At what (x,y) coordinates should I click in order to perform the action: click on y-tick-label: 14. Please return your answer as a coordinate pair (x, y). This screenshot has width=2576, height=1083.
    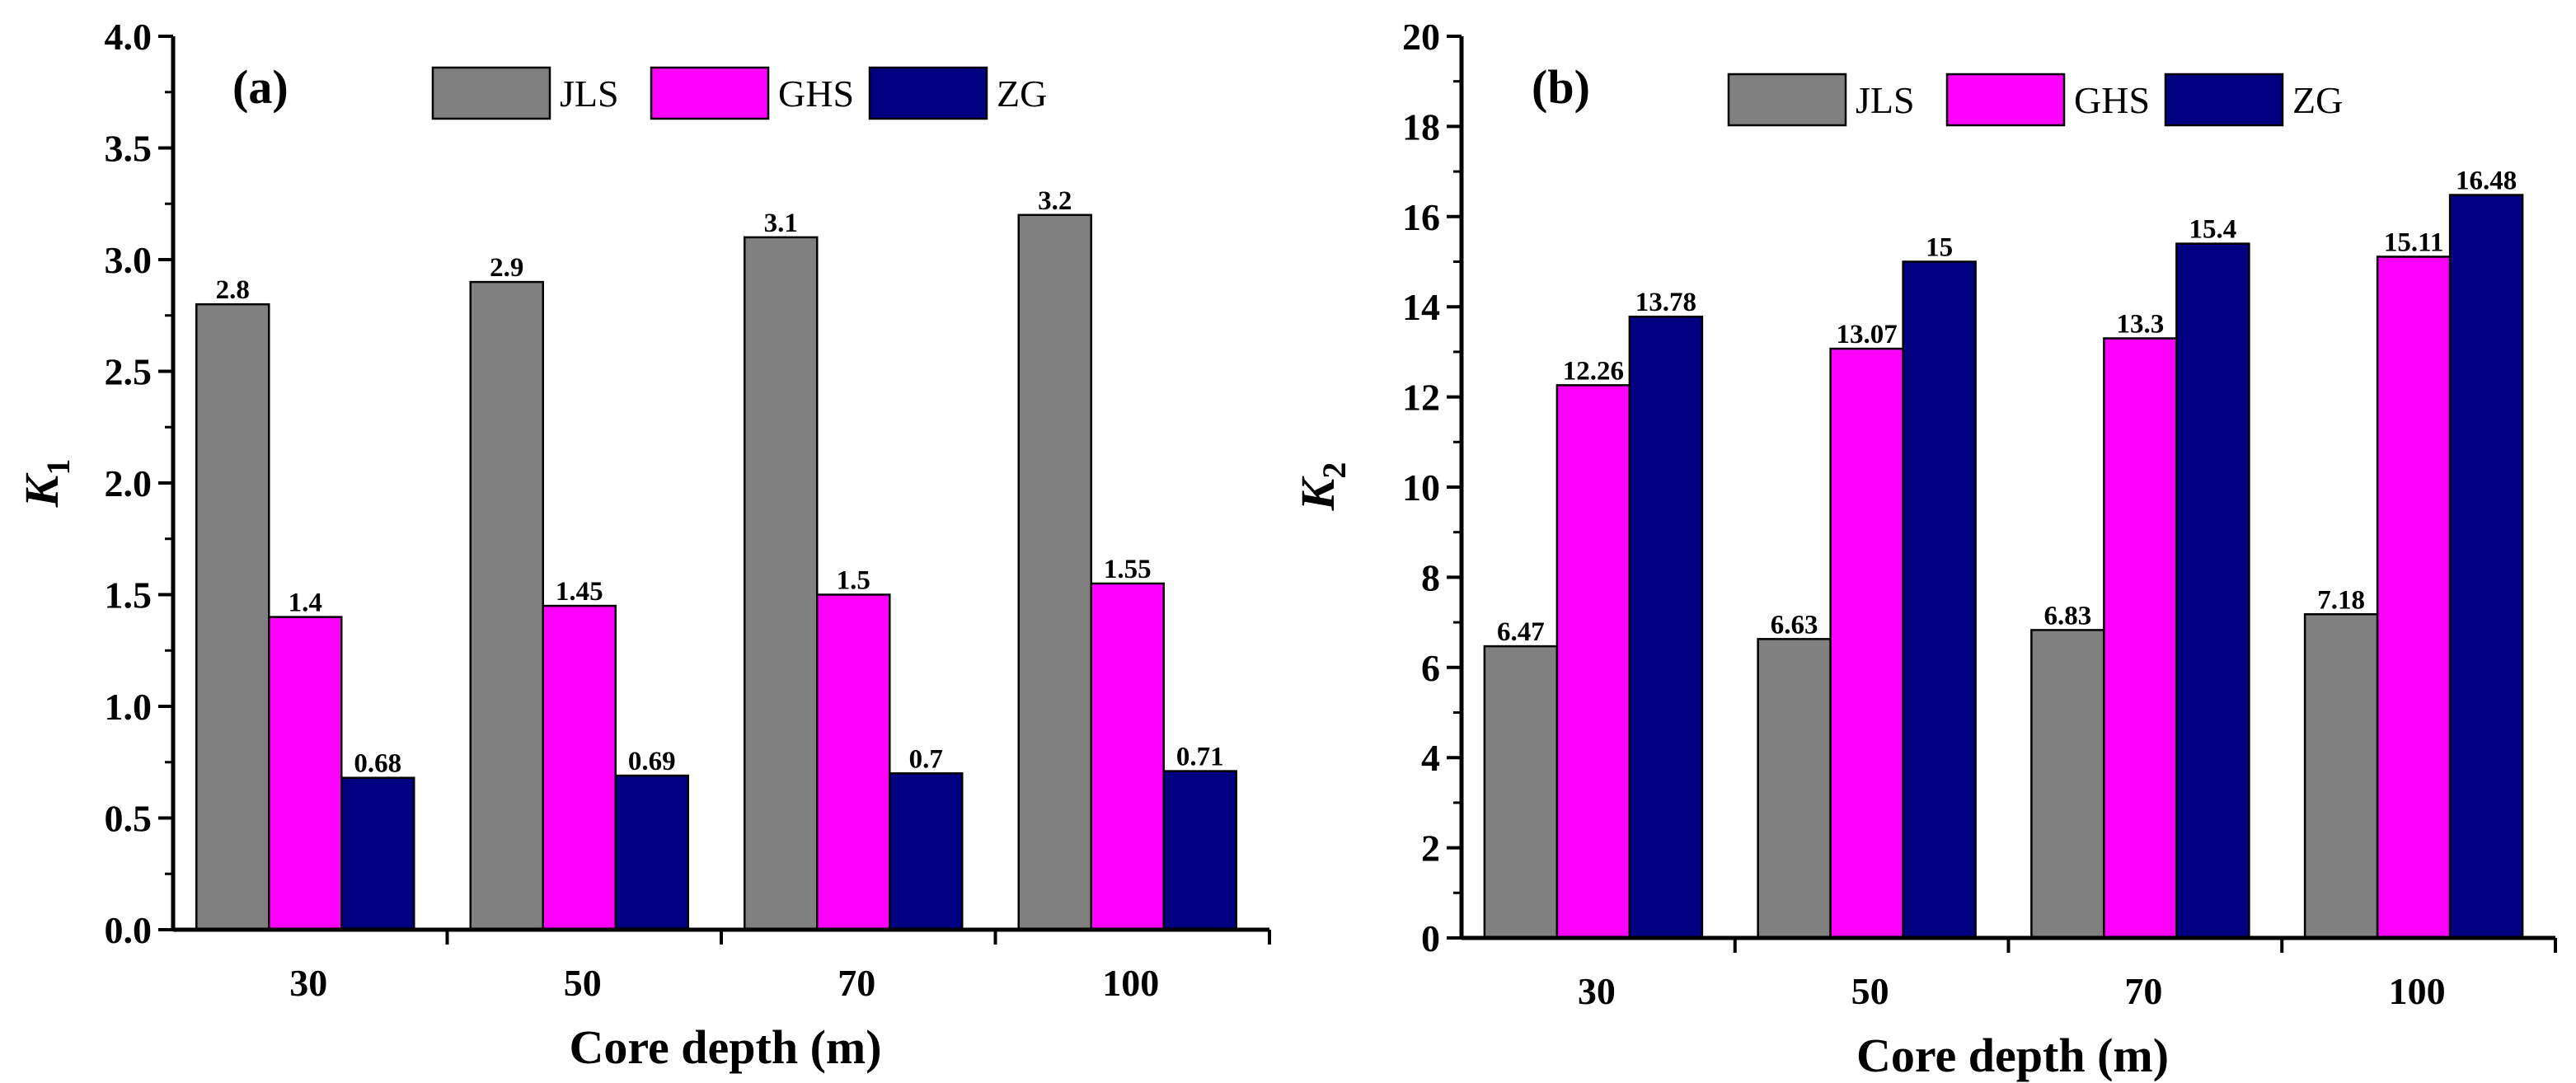
    Looking at the image, I should click on (1421, 307).